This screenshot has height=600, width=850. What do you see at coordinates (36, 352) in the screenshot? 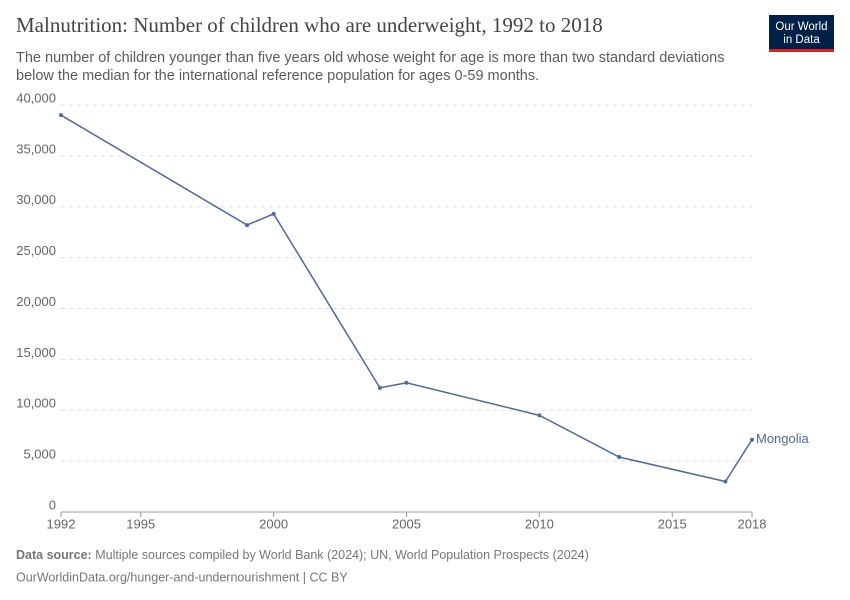
I see `y-tick-label: 15,000` at bounding box center [36, 352].